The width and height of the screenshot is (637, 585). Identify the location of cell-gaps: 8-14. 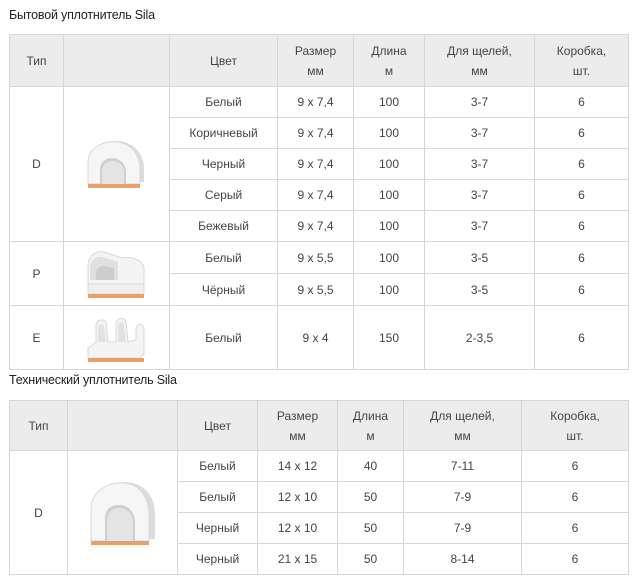
(462, 559).